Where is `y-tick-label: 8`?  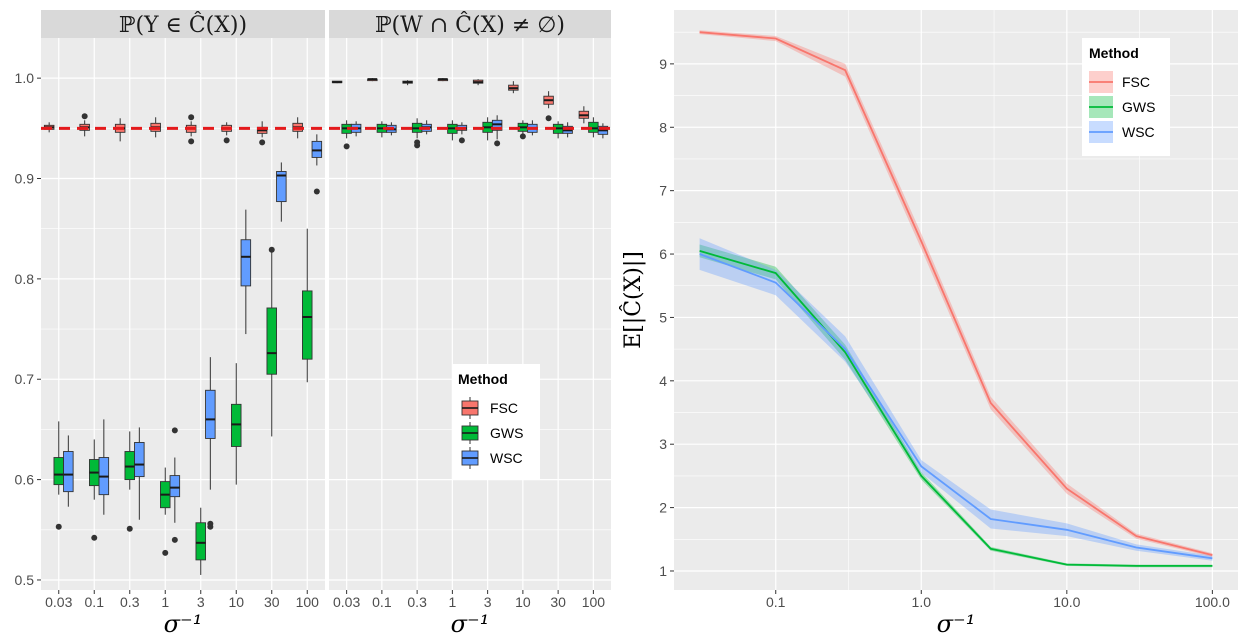 y-tick-label: 8 is located at coordinates (663, 127).